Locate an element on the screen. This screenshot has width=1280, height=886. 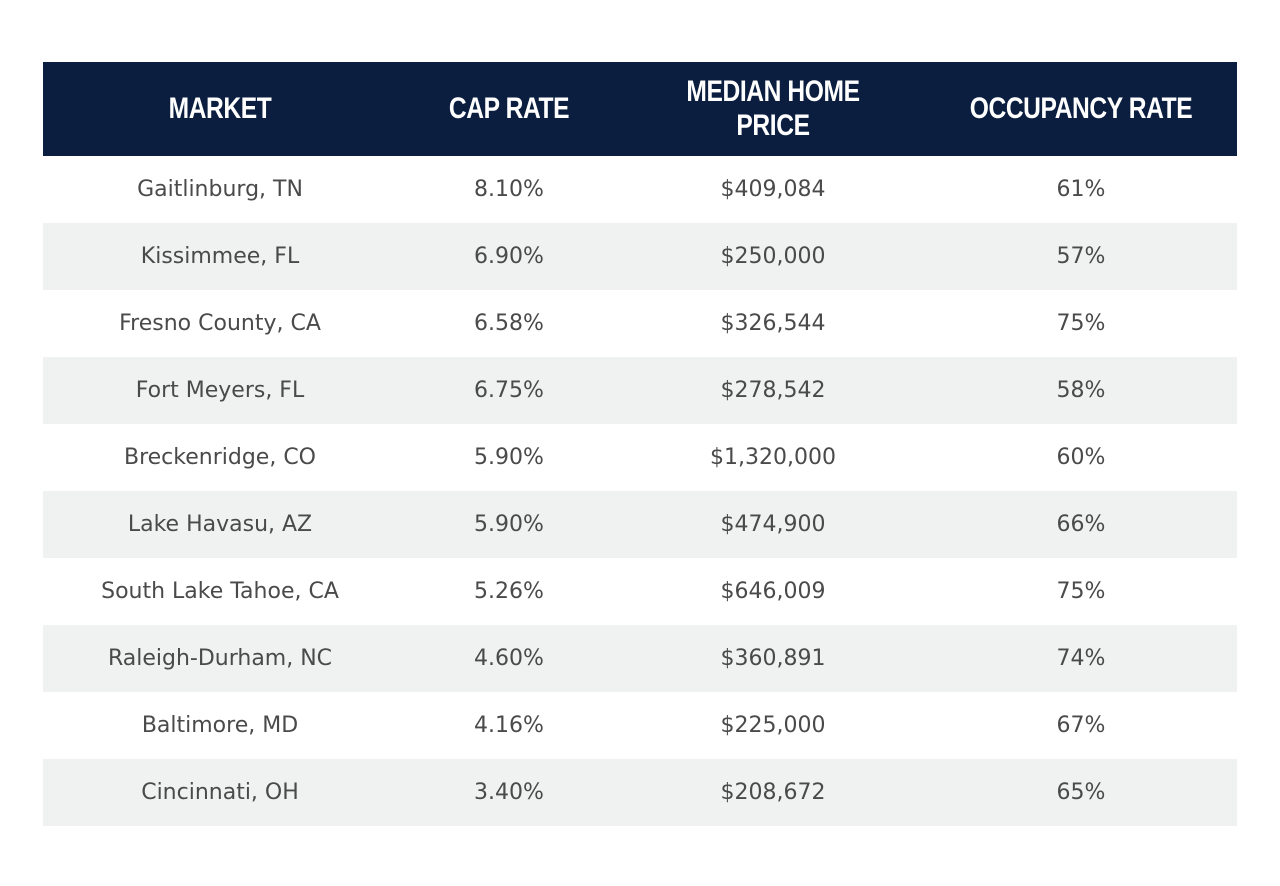
occupancy-rate-cell: 57% is located at coordinates (1081, 256).